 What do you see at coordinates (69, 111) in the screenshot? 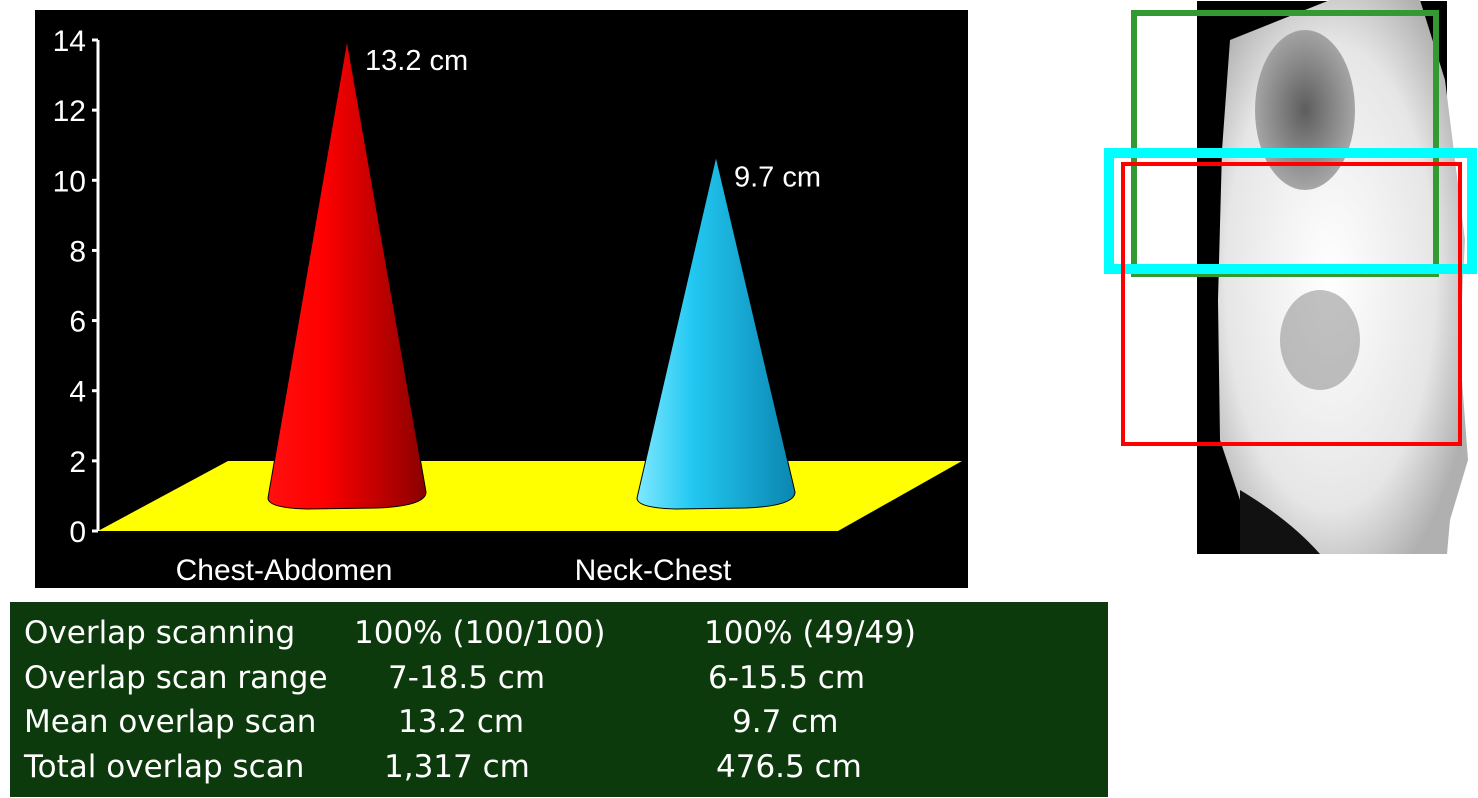
I see `y-tick-label: 12` at bounding box center [69, 111].